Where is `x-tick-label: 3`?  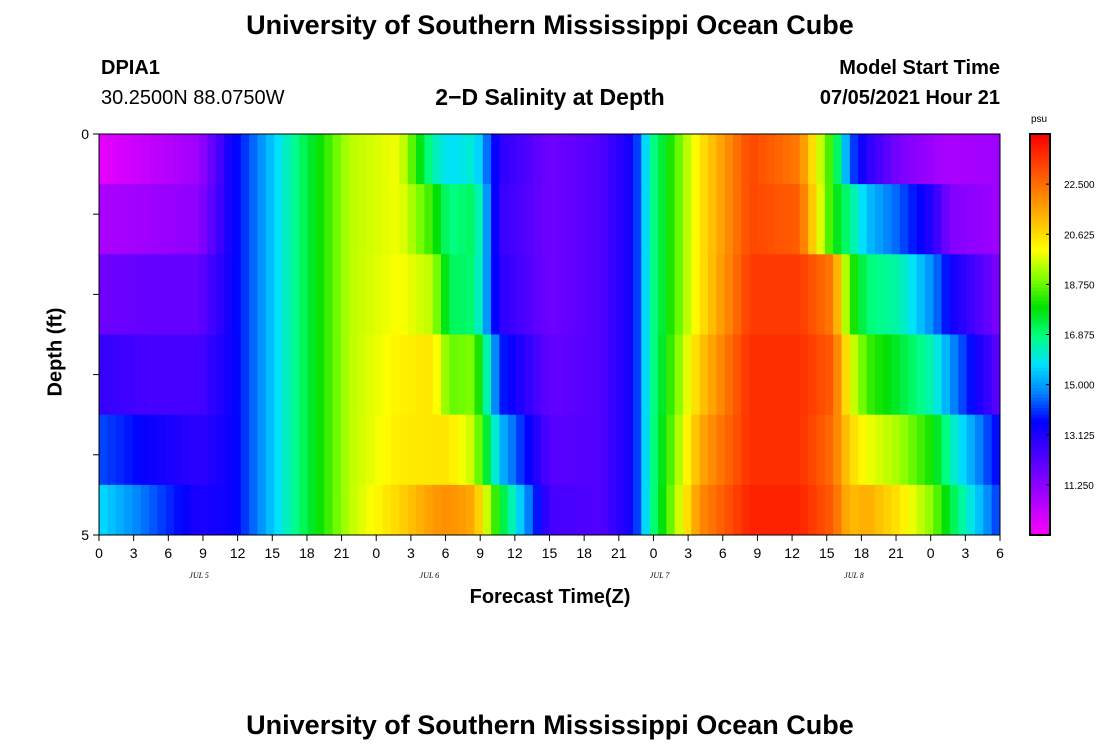 x-tick-label: 3 is located at coordinates (411, 553).